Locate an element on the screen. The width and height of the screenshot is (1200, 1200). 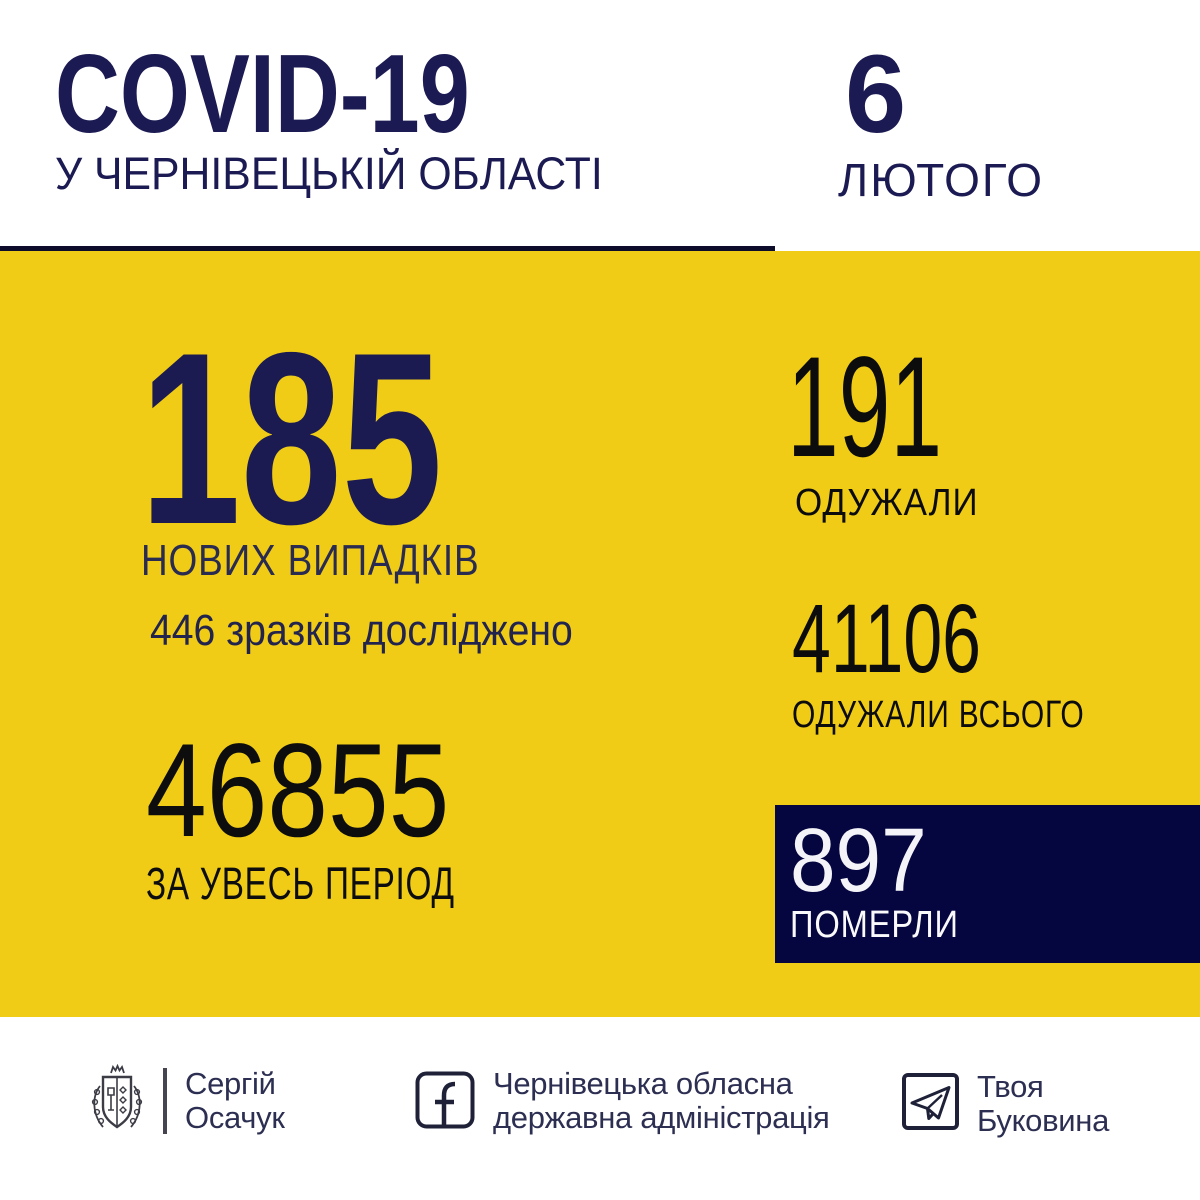
page-subtitle: У ЧЕРНІВЕЦЬКІЙ ОБЛАСТІ is located at coordinates (329, 173).